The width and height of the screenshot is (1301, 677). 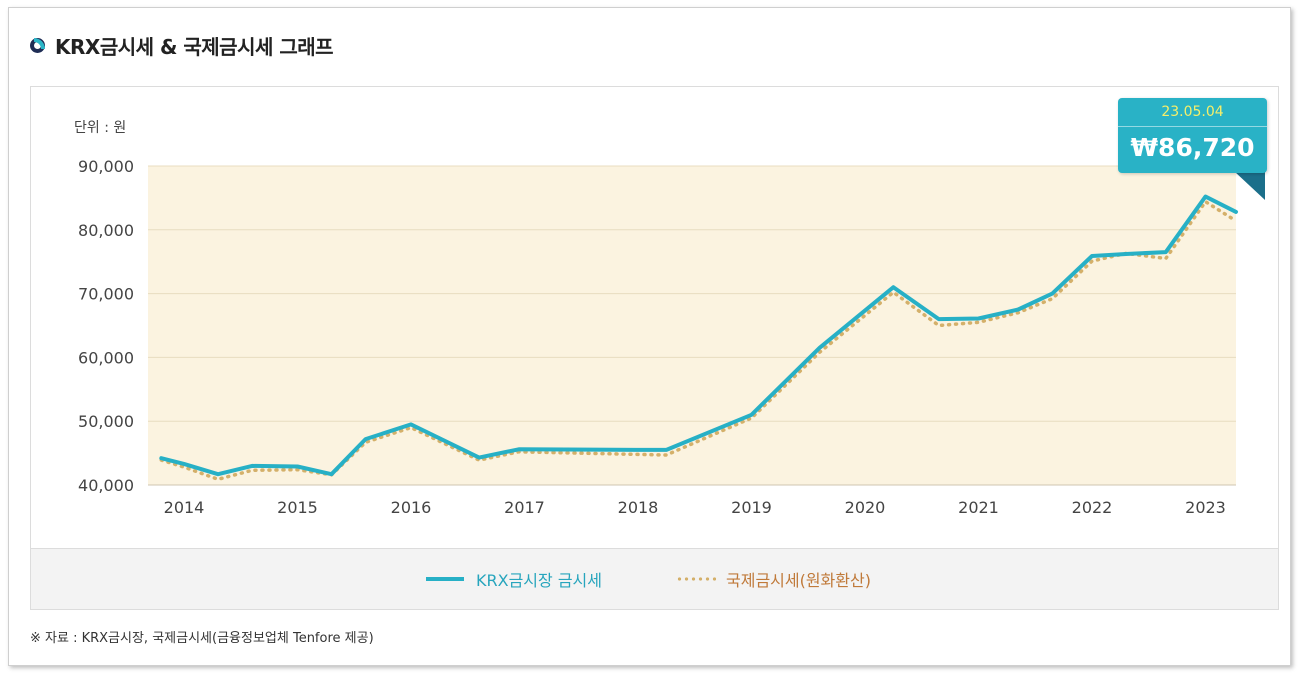 I want to click on legend: KRX금시장 금시세 국제금시세(원화환산), so click(x=654, y=578).